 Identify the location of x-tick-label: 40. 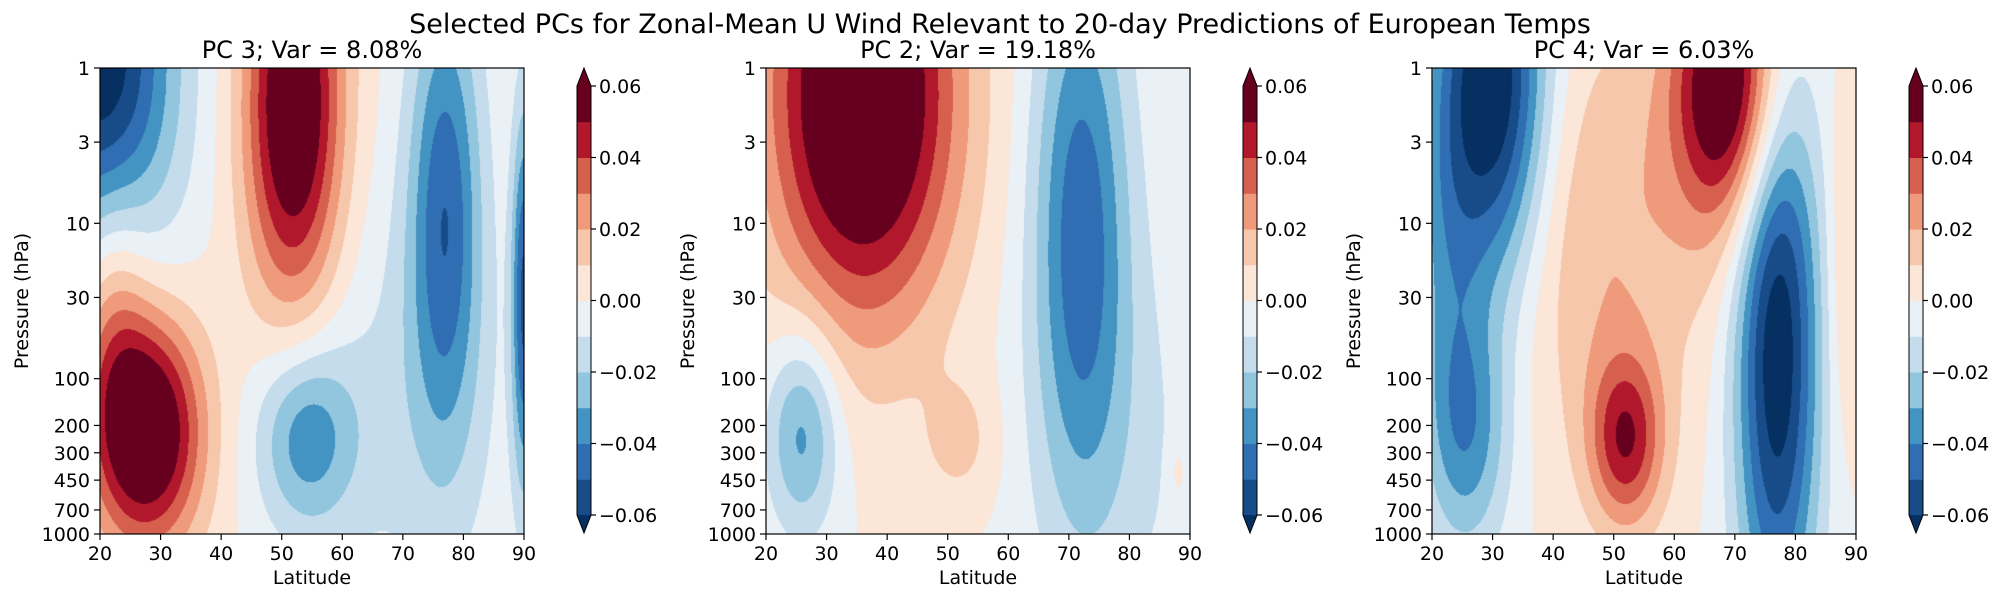
(887, 554).